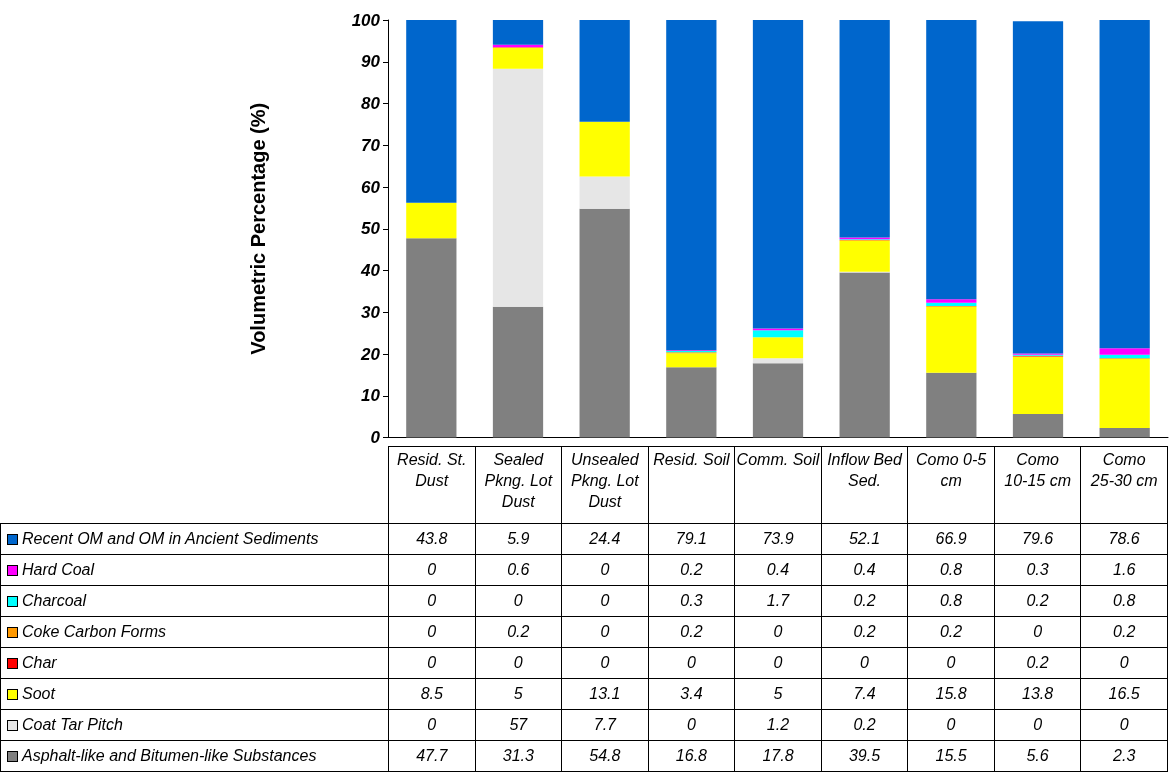 The height and width of the screenshot is (776, 1170). Describe the element at coordinates (1037, 539) in the screenshot. I see `data-label: 79.6` at that location.